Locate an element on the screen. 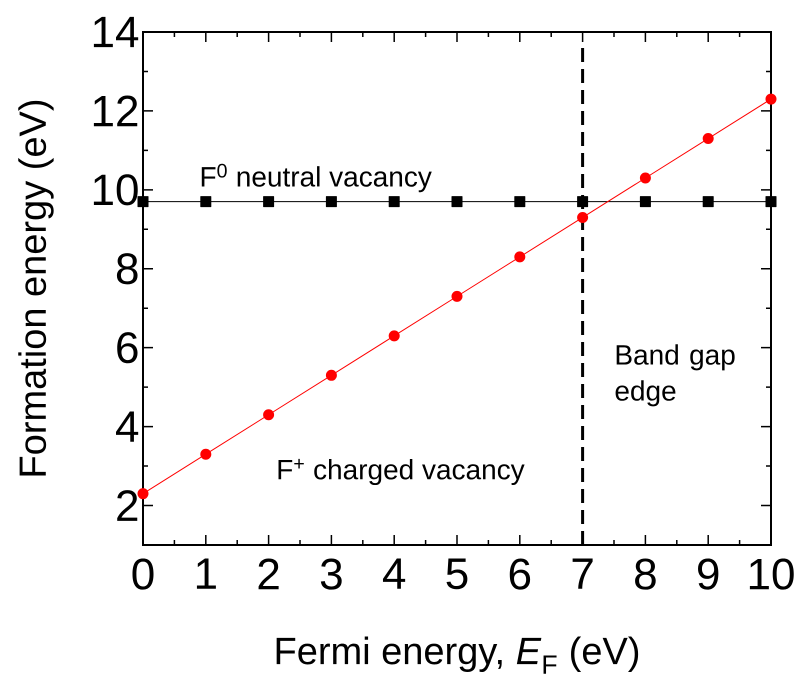 The width and height of the screenshot is (806, 692). annotation: F$^{0}$ neutral vacancy is located at coordinates (317, 178).